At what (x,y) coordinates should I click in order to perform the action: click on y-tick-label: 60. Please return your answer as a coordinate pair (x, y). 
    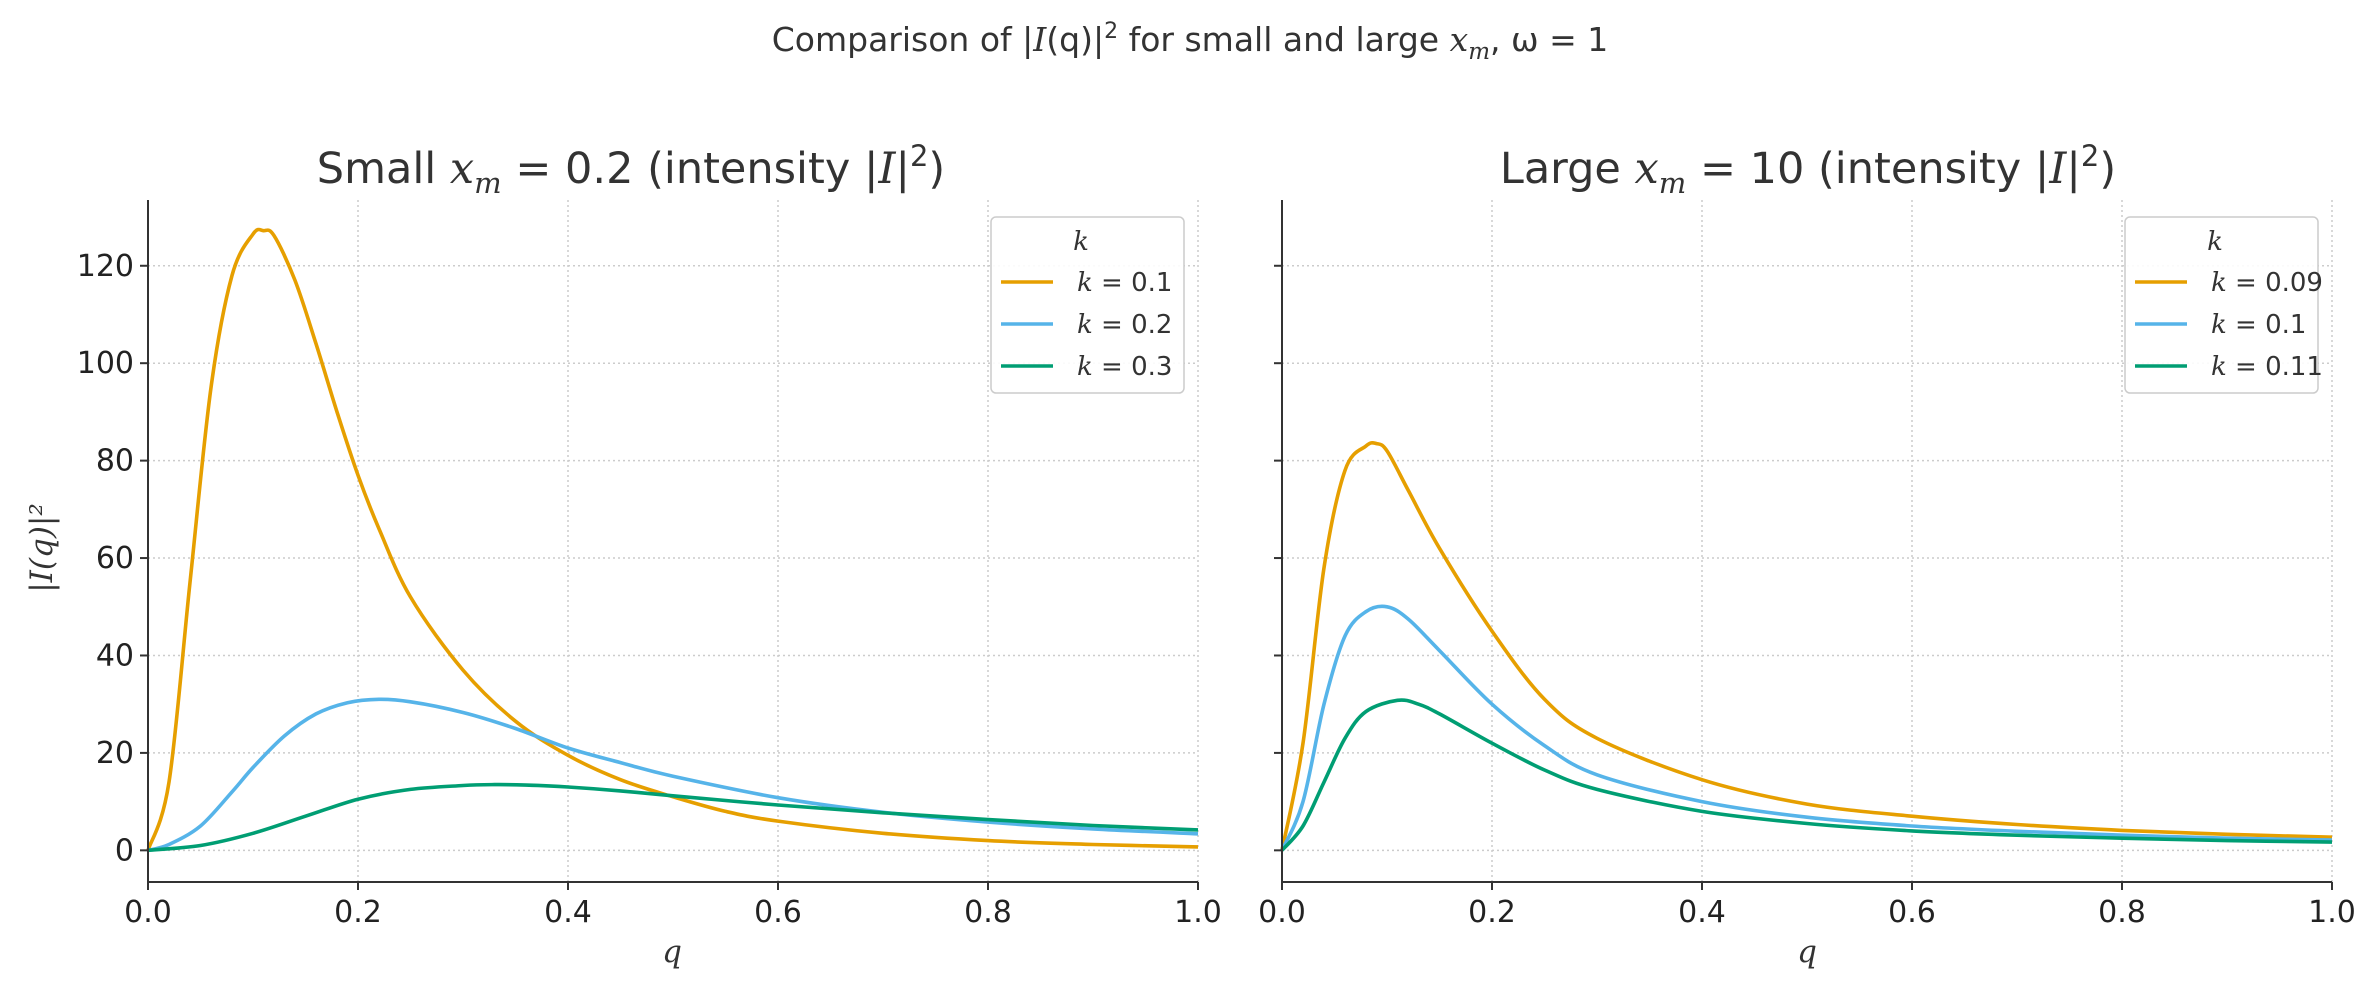
    Looking at the image, I should click on (115, 558).